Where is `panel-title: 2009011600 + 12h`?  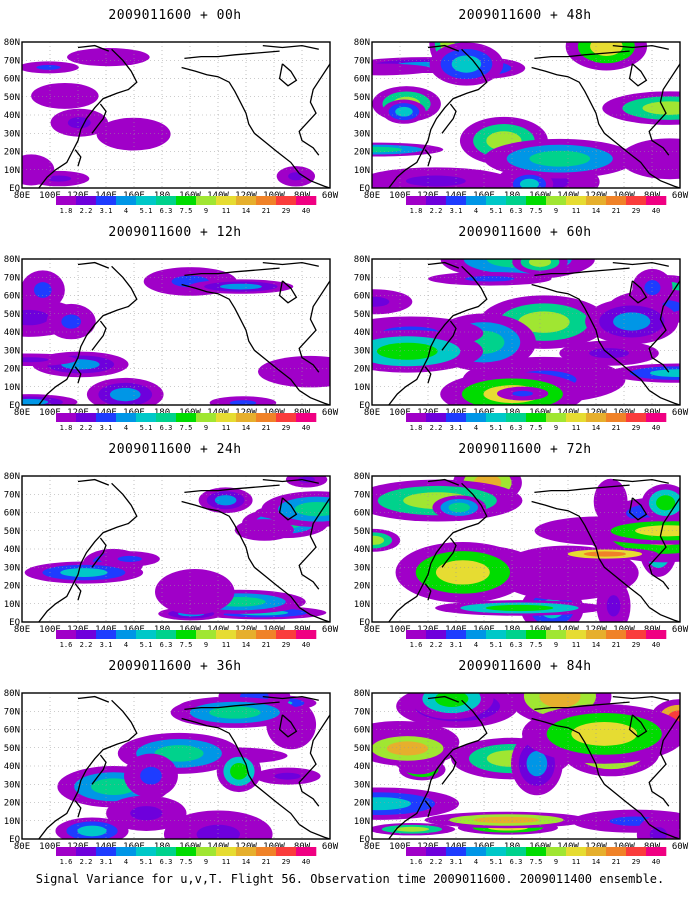 panel-title: 2009011600 + 12h is located at coordinates (175, 232).